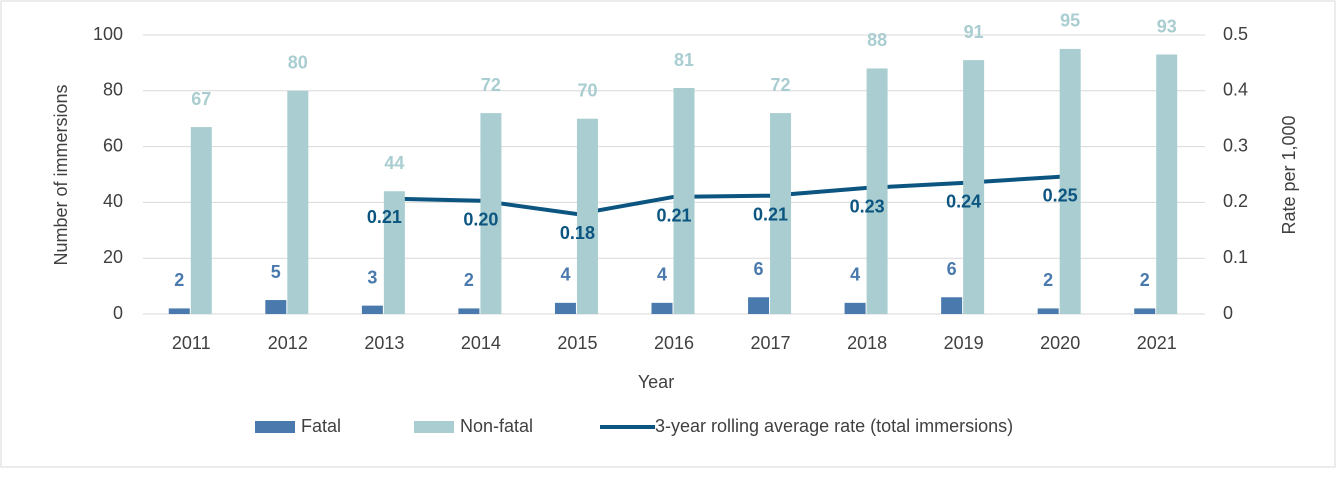 This screenshot has height=497, width=1338. I want to click on y2-tick-label: 0.3, so click(1235, 145).